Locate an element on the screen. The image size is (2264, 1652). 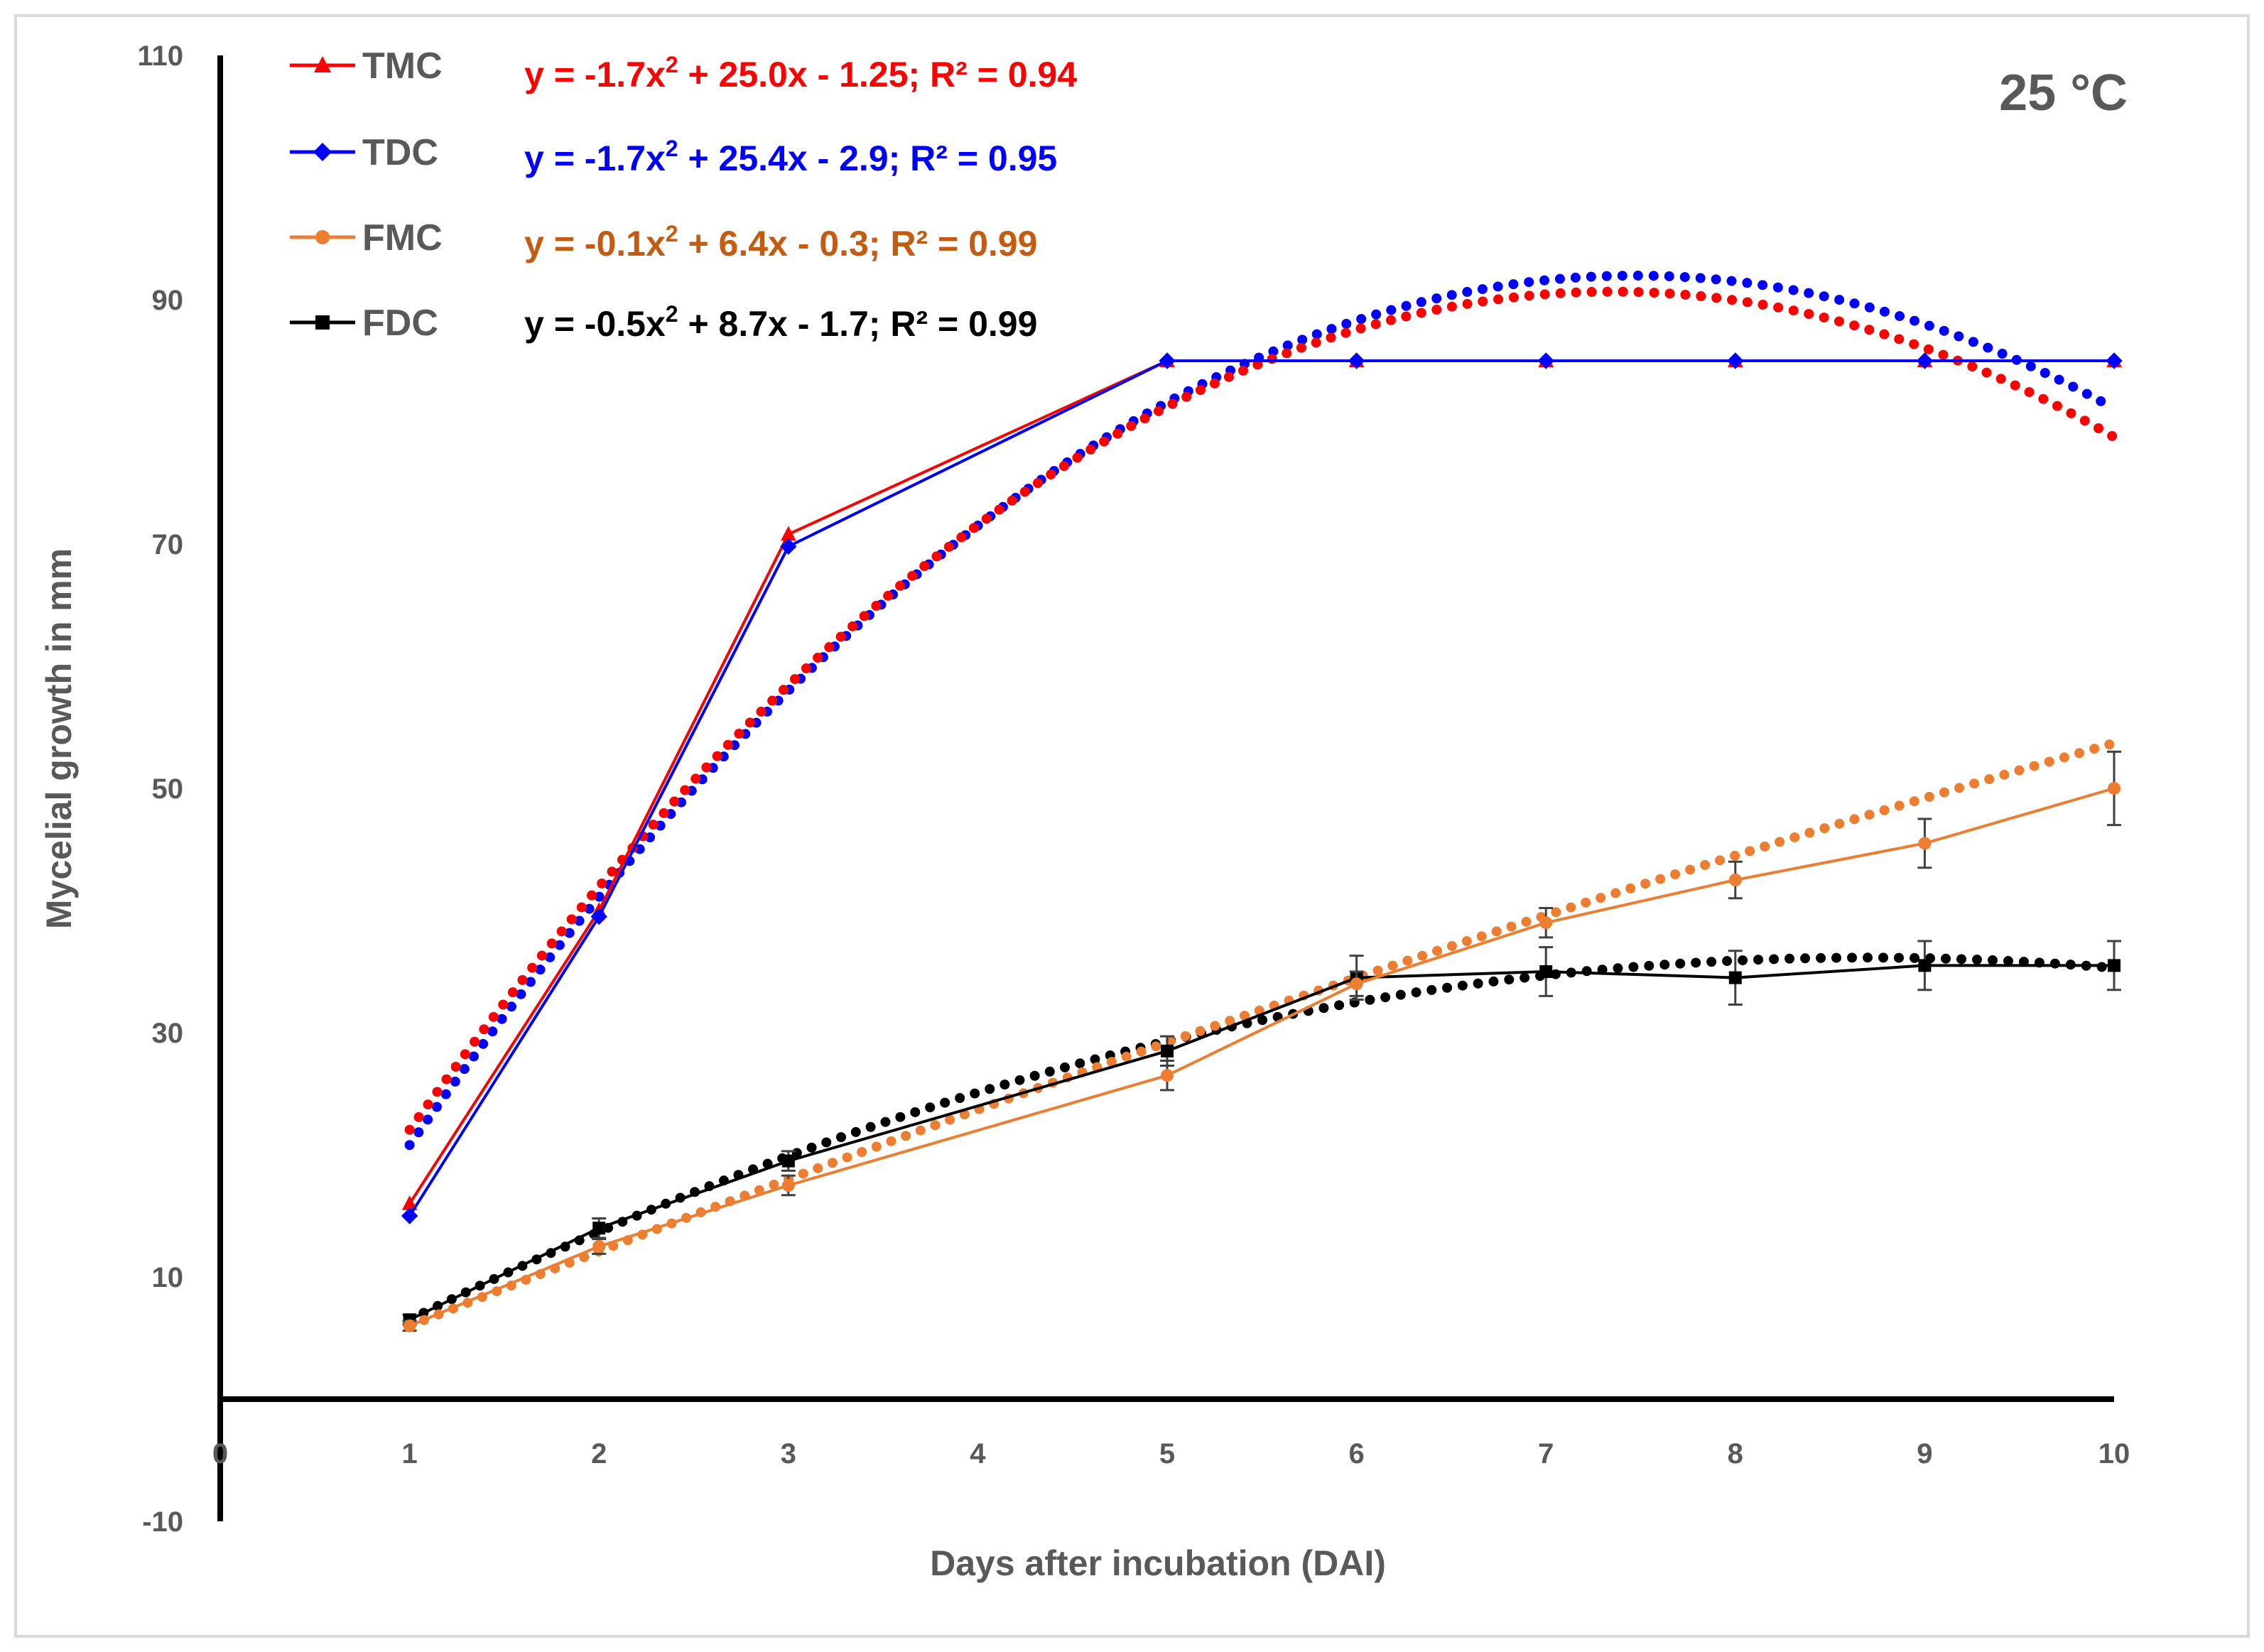
x-tick-label: 6 is located at coordinates (1356, 1453).